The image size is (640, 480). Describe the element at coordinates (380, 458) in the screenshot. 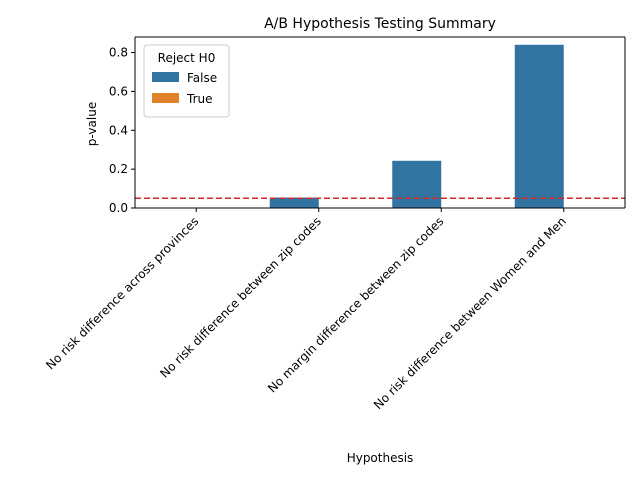

I see `x-axis-label: Hypothesis` at that location.